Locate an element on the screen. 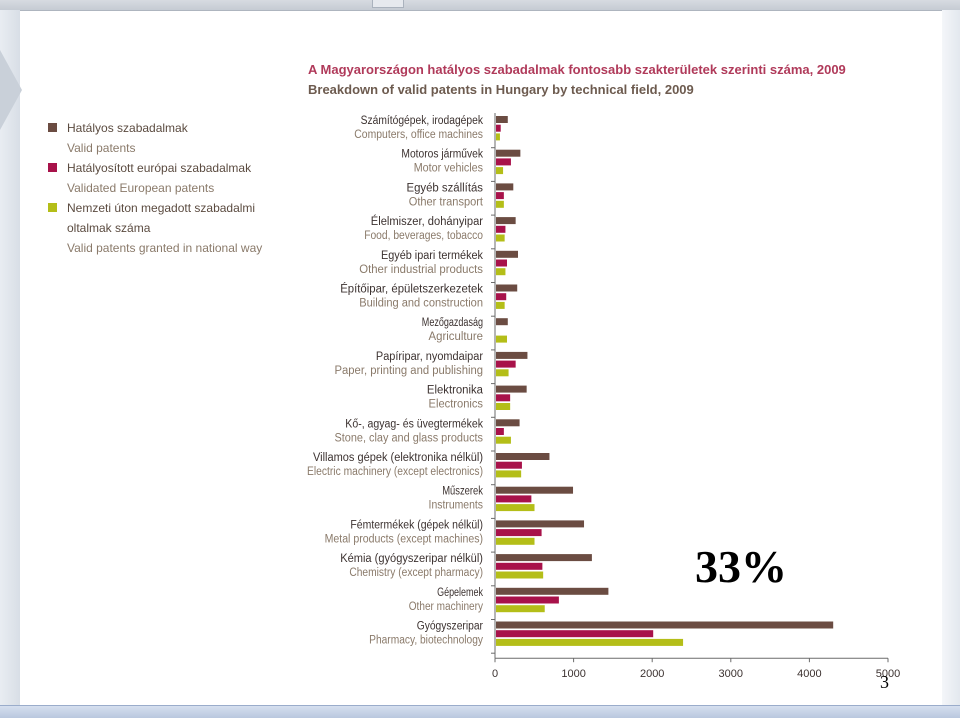  category-label-hu: Építőipar, épületszerkezetek is located at coordinates (411, 289).